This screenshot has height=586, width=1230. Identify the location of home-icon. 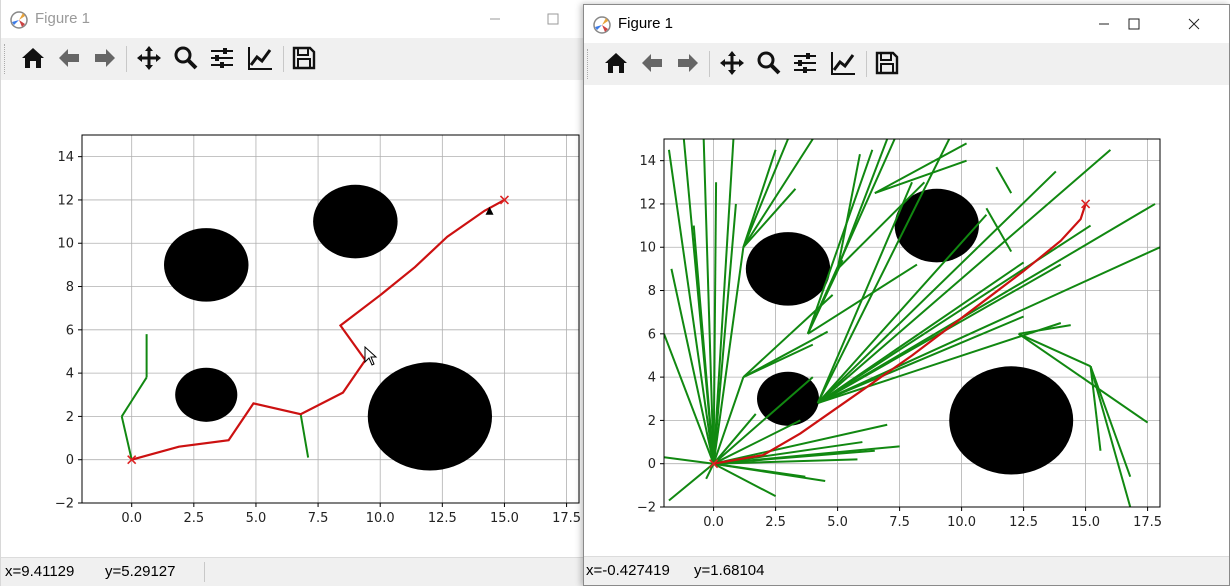
(33, 58).